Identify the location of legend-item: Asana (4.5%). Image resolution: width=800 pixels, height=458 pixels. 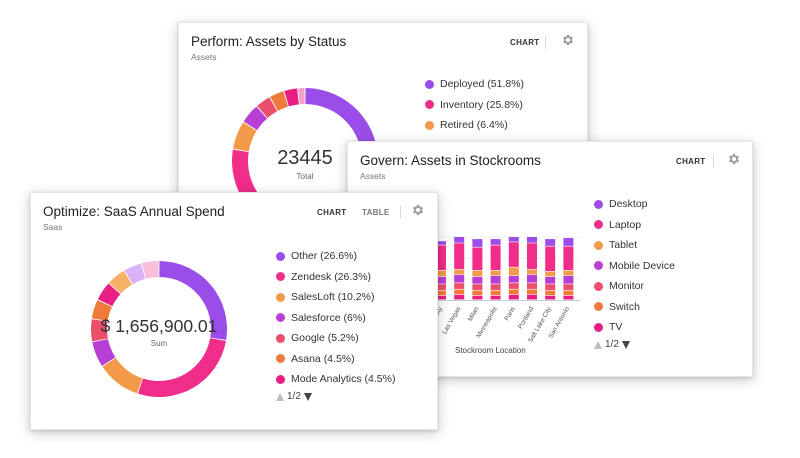
(335, 359).